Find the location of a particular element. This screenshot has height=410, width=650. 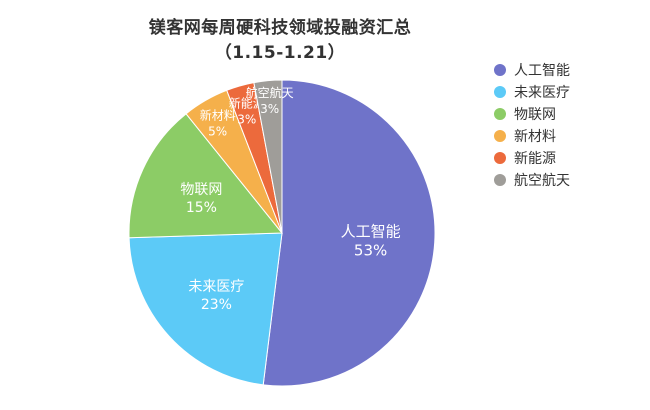

chart-legend: 人工智能 未来医疗 物联网 新材料 新能源 航空航天 is located at coordinates (532, 126).